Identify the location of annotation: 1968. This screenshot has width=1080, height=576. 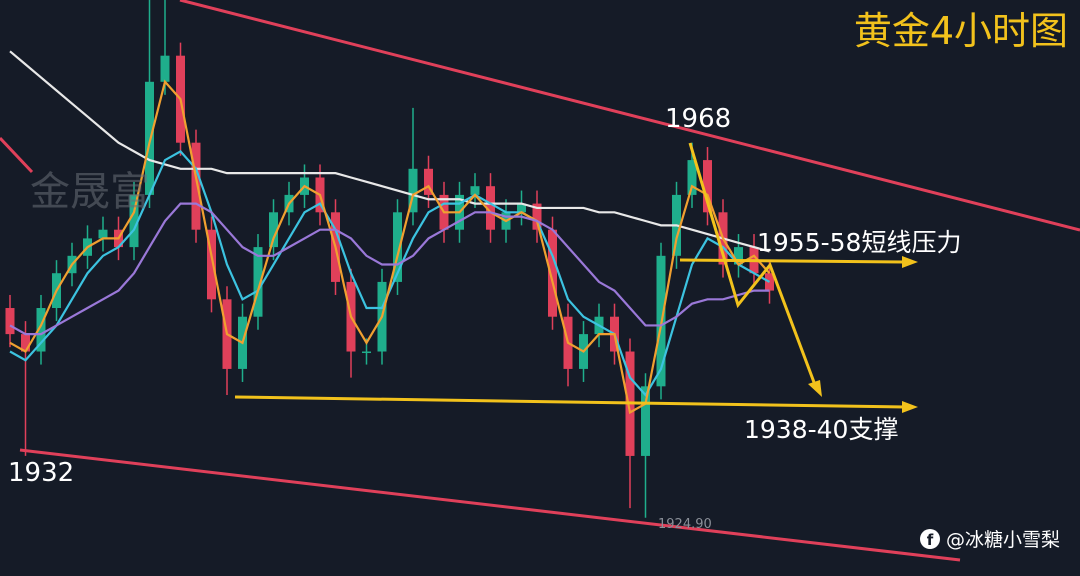
(698, 119).